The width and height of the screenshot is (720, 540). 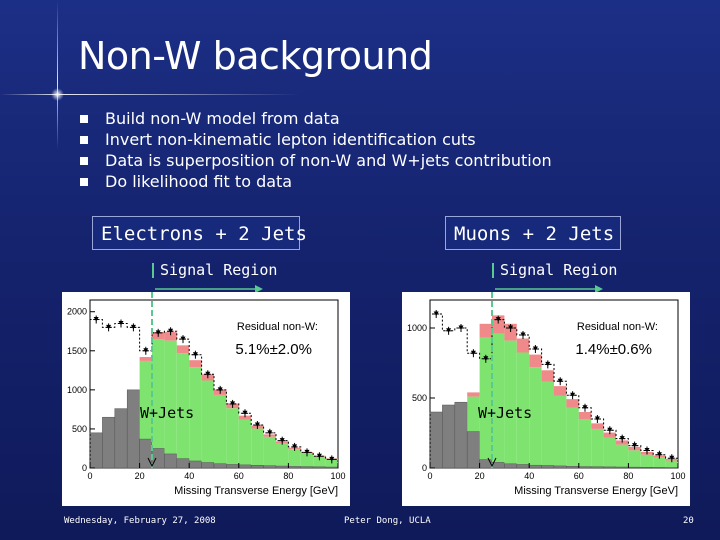 What do you see at coordinates (688, 521) in the screenshot?
I see `footer-page-number: 20` at bounding box center [688, 521].